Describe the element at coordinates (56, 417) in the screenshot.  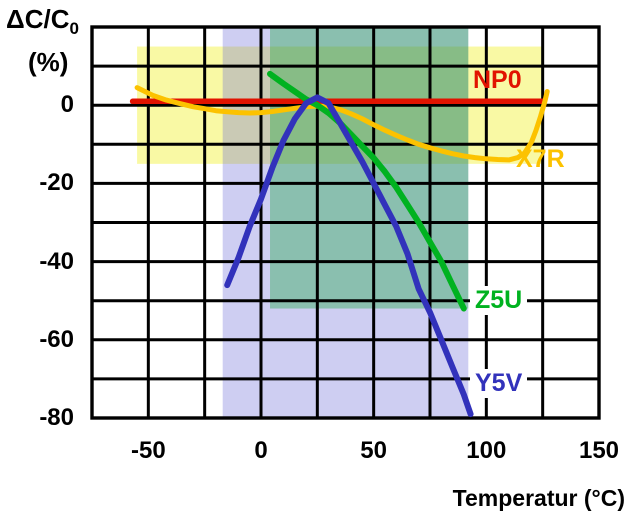
I see `y-tick-label: -80` at that location.